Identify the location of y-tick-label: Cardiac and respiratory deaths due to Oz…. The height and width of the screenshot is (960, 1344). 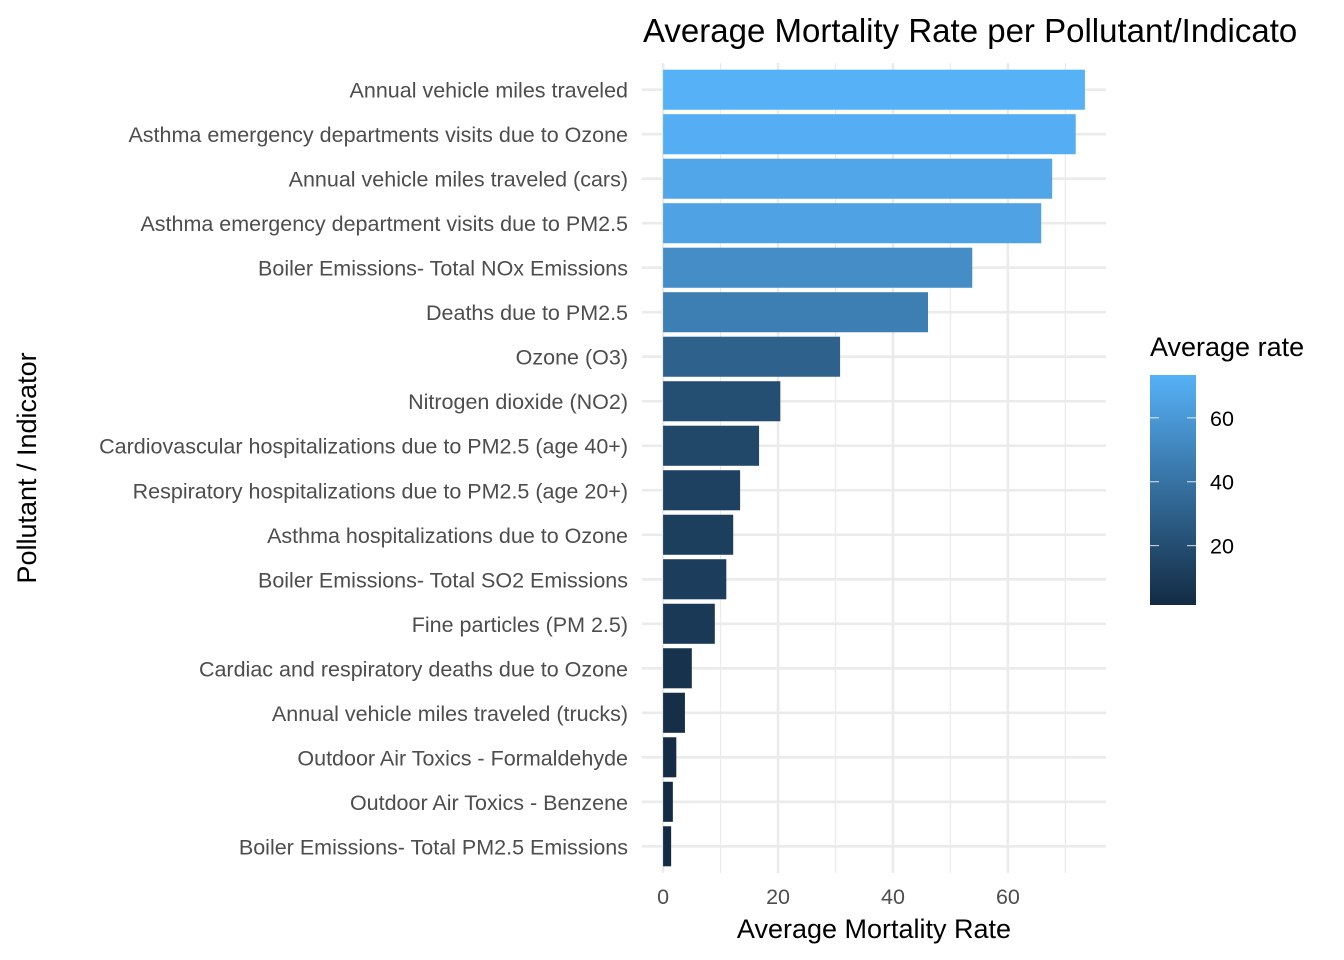
(413, 669).